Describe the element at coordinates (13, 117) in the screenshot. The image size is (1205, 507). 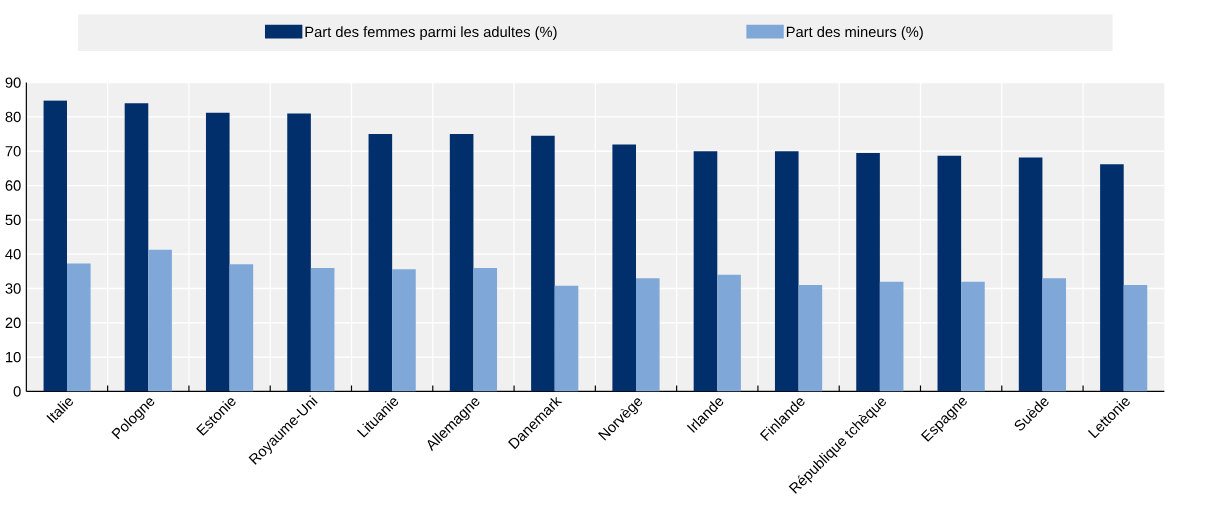
I see `y-tick-label: 80` at that location.